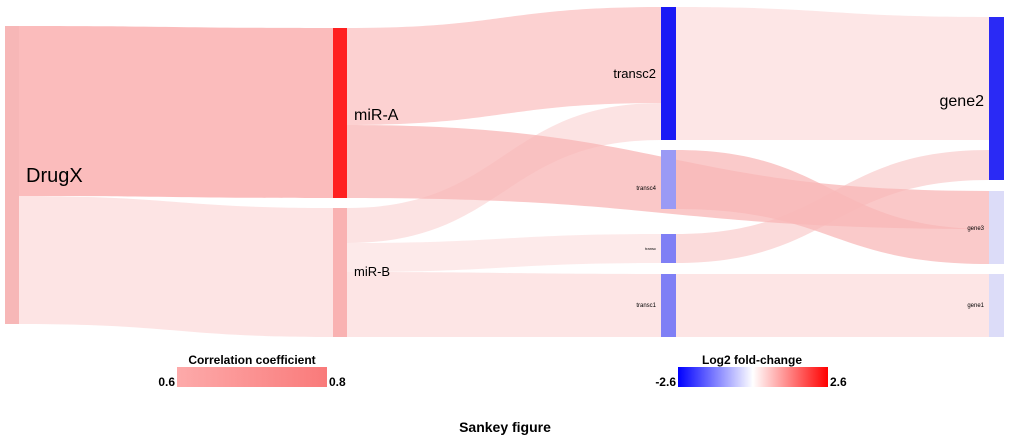 Image resolution: width=1010 pixels, height=444 pixels. I want to click on link-mirb-transc1, so click(504, 304).